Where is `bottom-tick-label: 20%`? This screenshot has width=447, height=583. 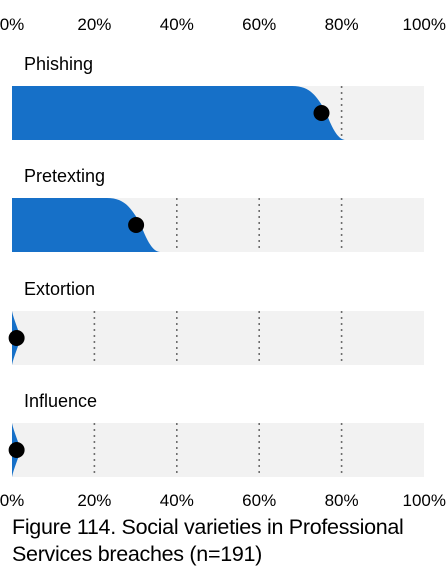 bottom-tick-label: 20% is located at coordinates (94, 500).